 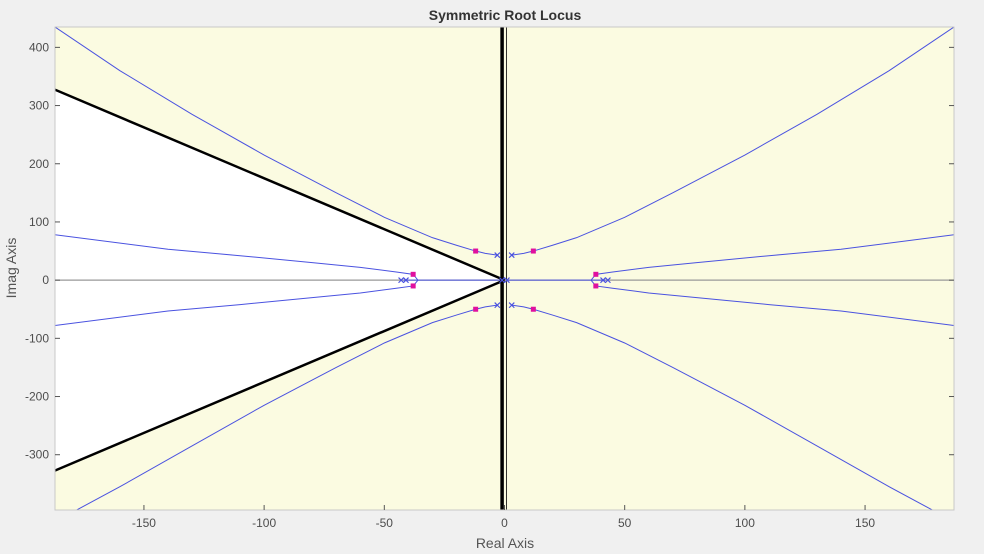 I want to click on chart-title: Symmetric Root Locus, so click(x=505, y=15).